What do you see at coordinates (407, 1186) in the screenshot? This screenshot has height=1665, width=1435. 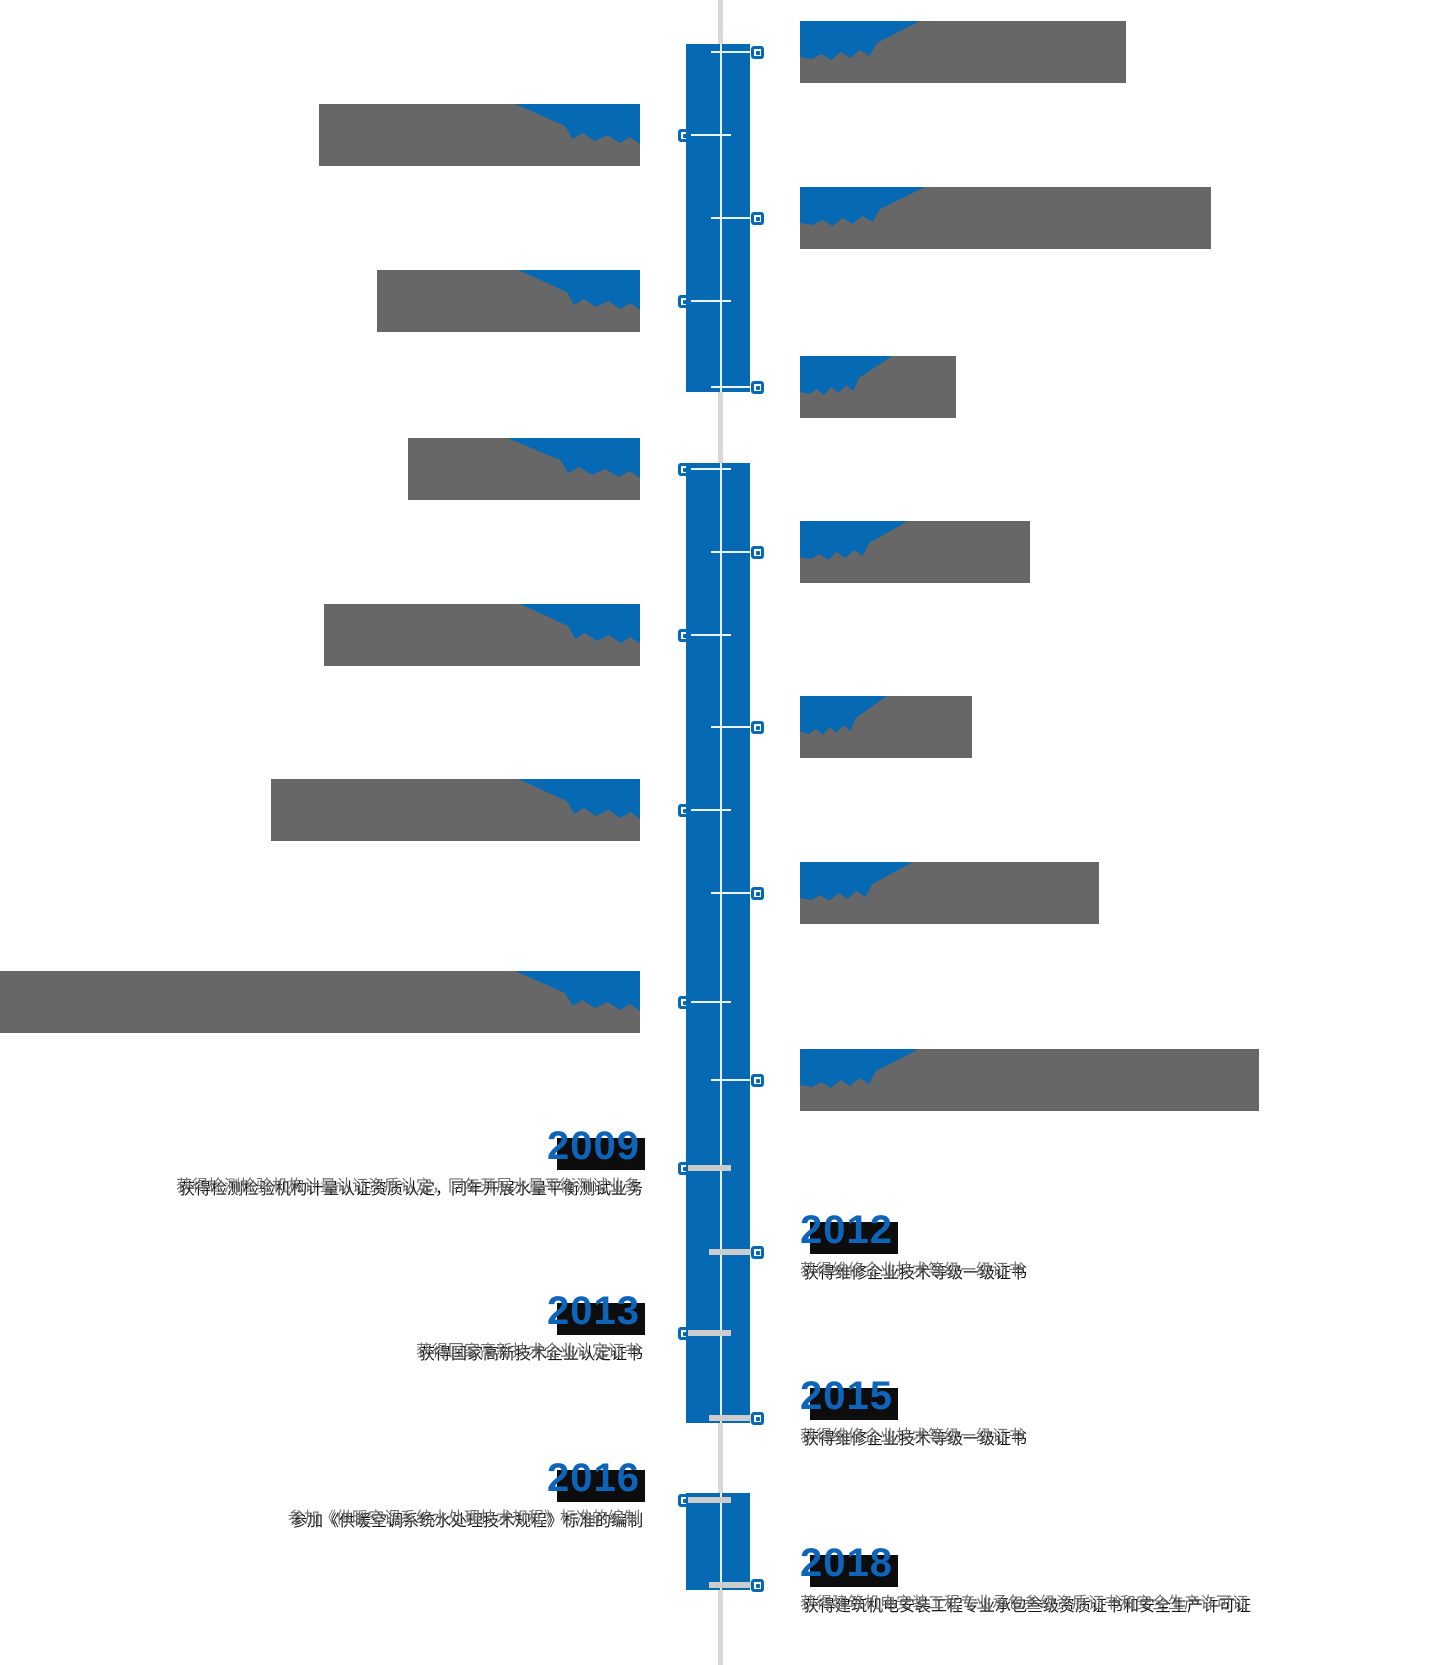 I see `entry-description: 获得检测检验机构计量认证资质认定，同年开展水量平衡测试业务` at bounding box center [407, 1186].